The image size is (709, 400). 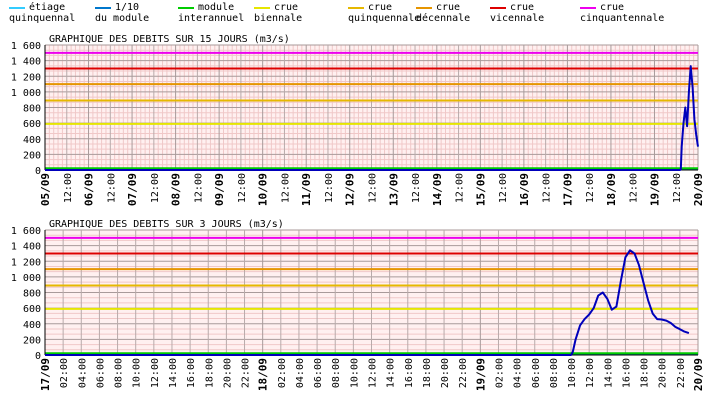 I want to click on y-tick-label: 0, so click(x=38, y=356).